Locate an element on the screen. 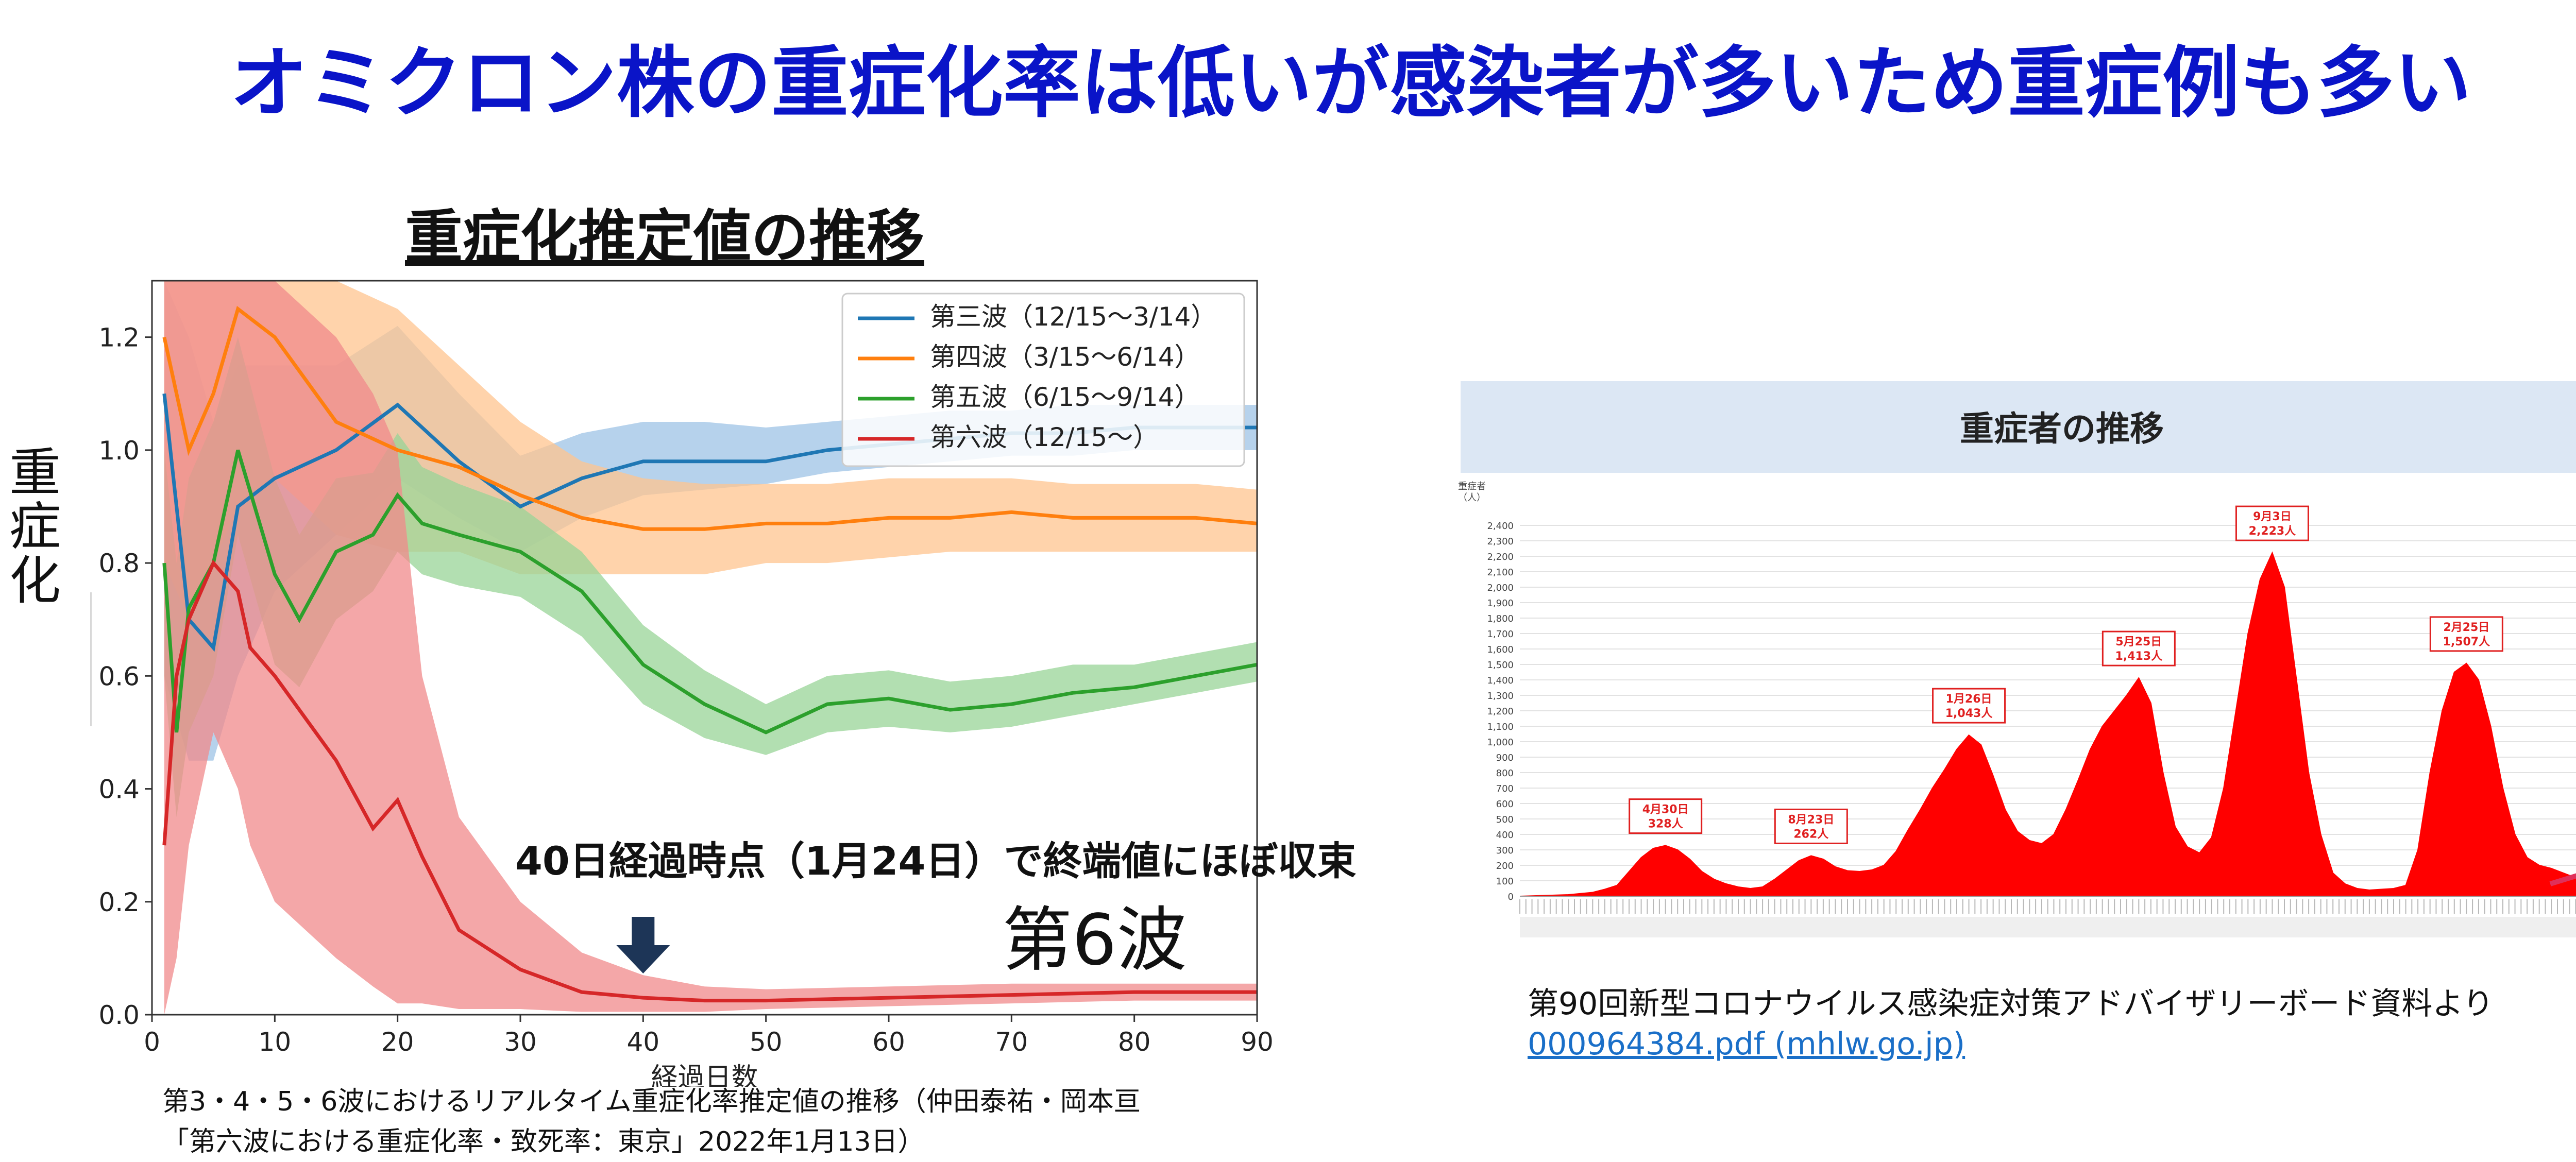  ylabel-char: 症 is located at coordinates (35, 527).